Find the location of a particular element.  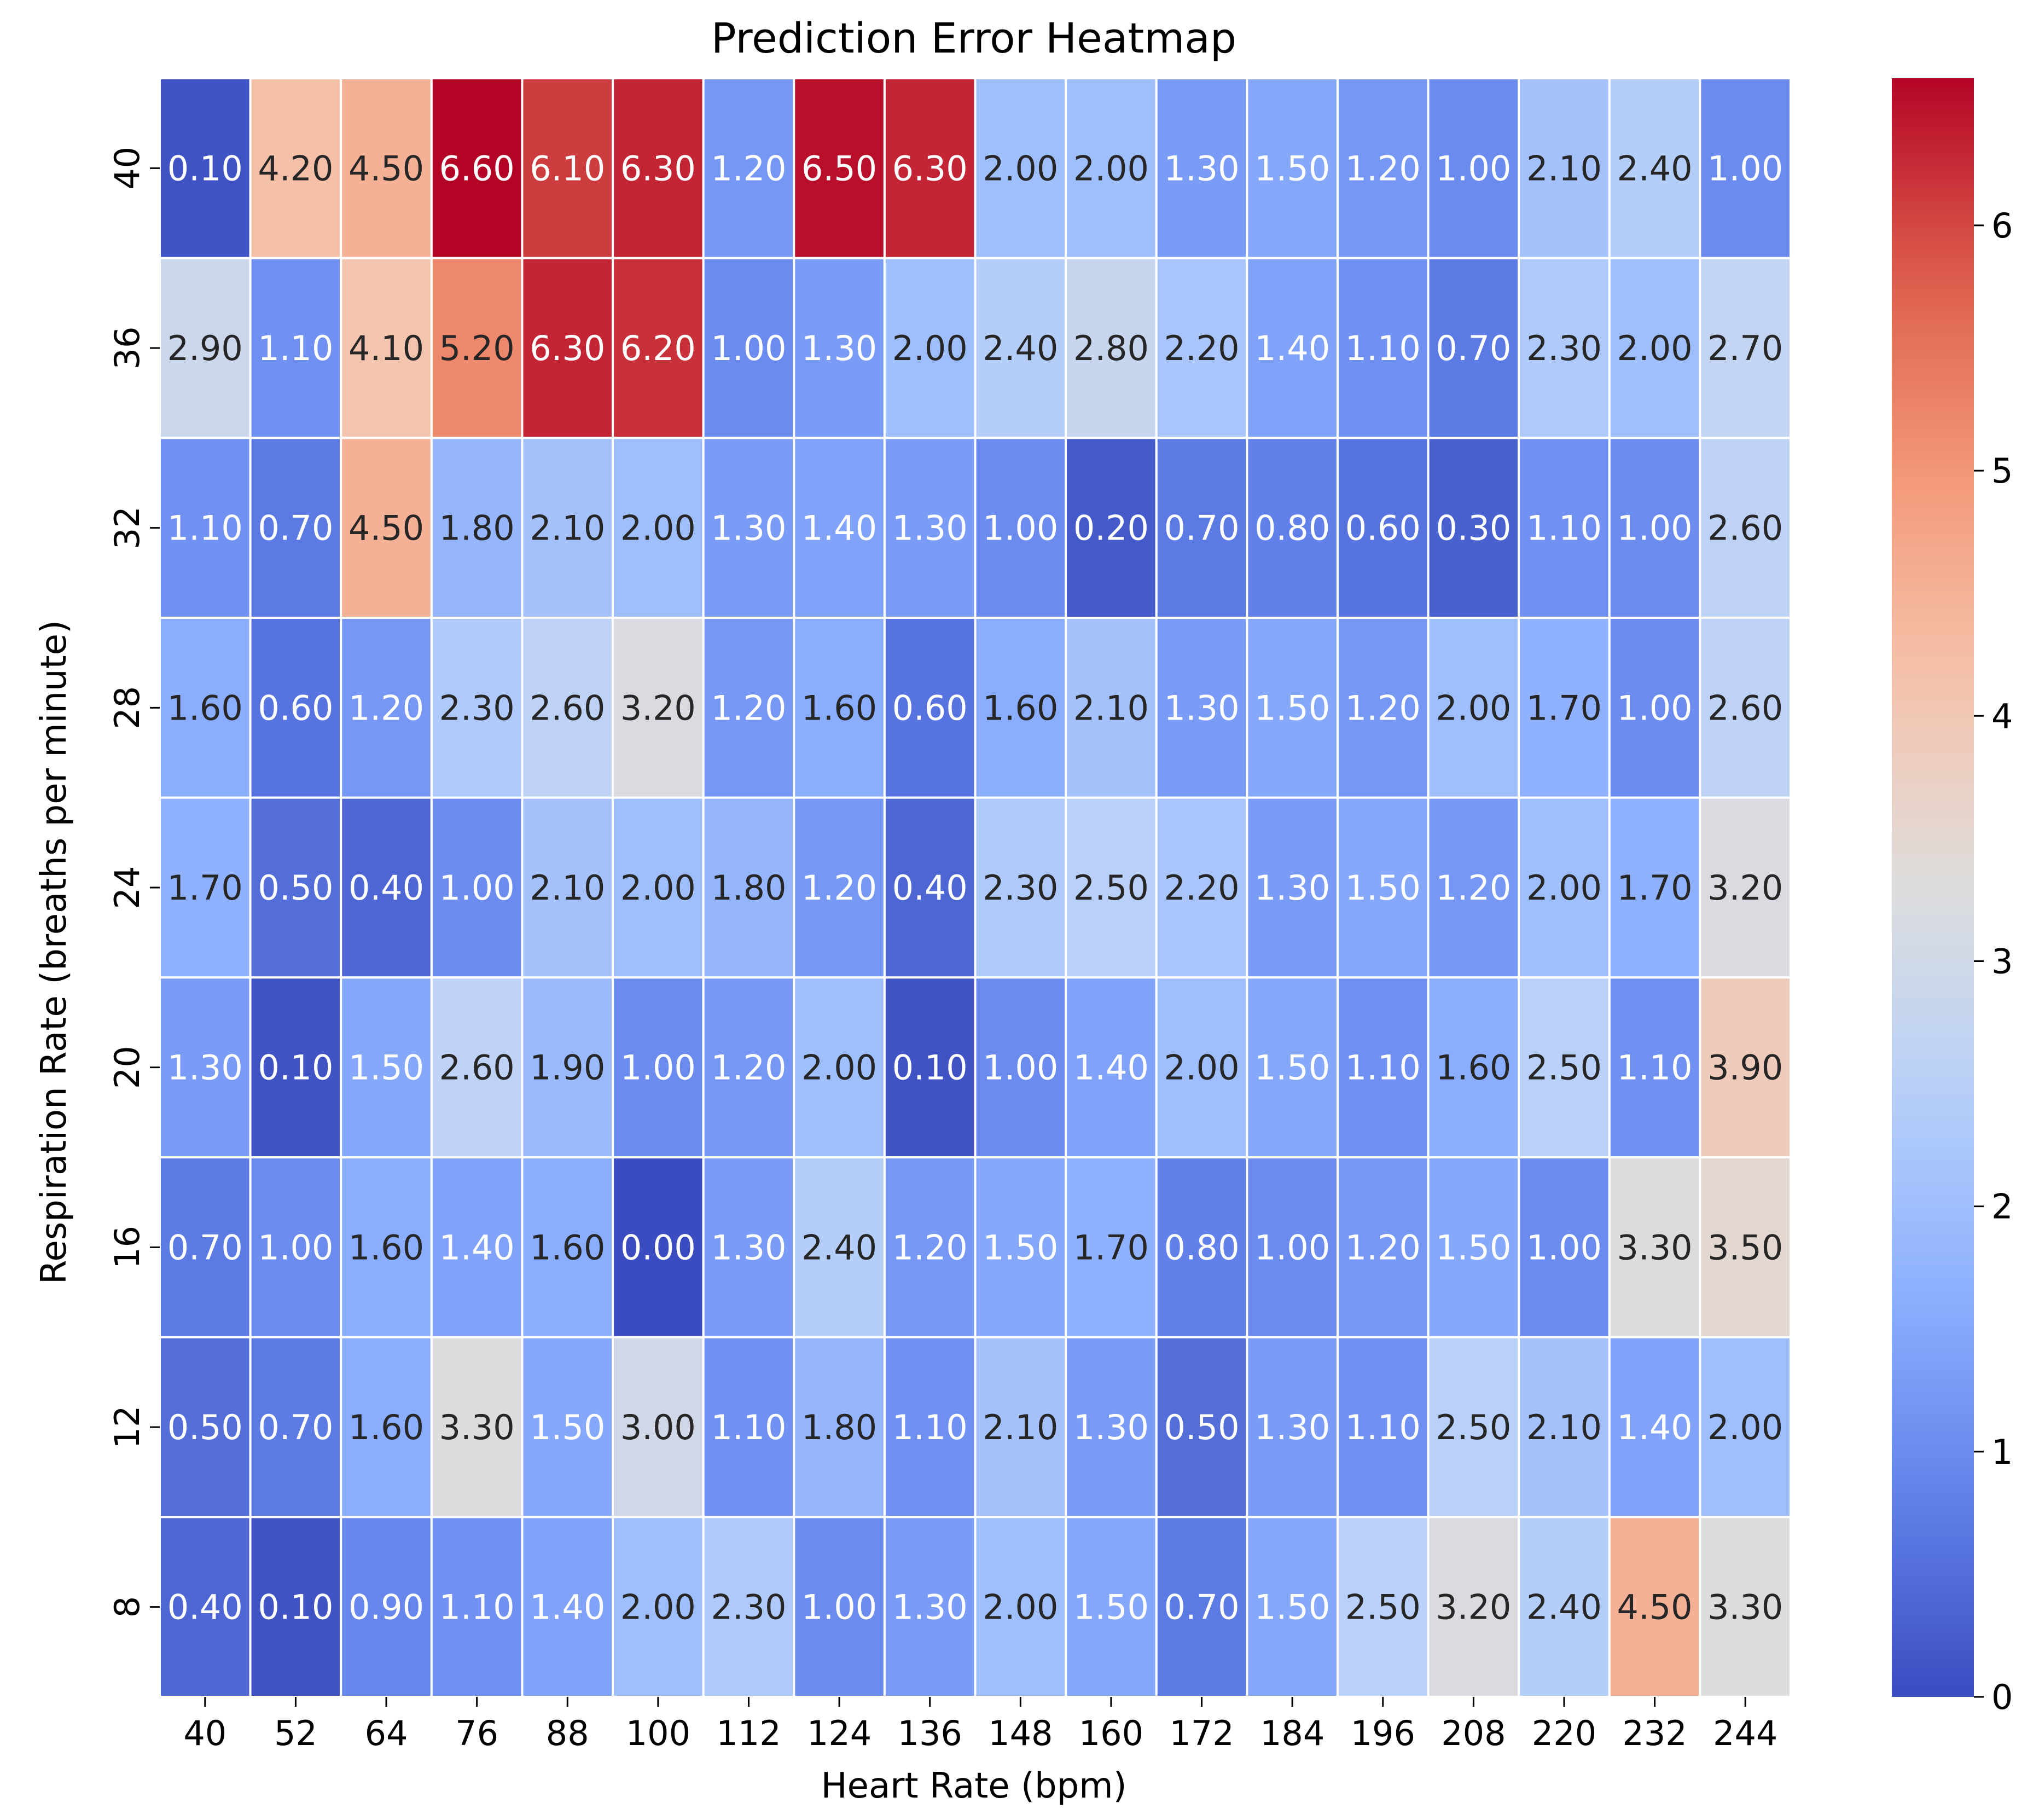

cell-value-label: 0.70 is located at coordinates (205, 1247).